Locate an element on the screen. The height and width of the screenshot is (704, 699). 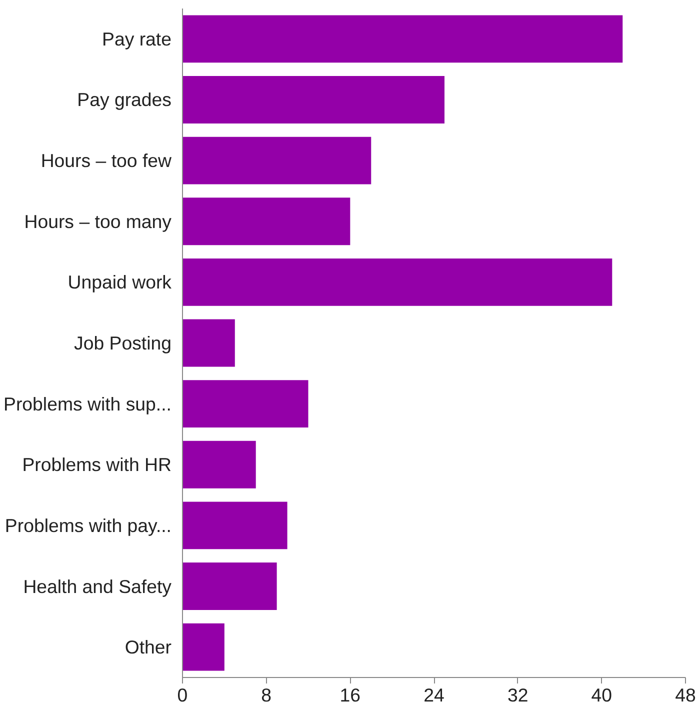
y-tick-label: Problems with HR is located at coordinates (97, 465).